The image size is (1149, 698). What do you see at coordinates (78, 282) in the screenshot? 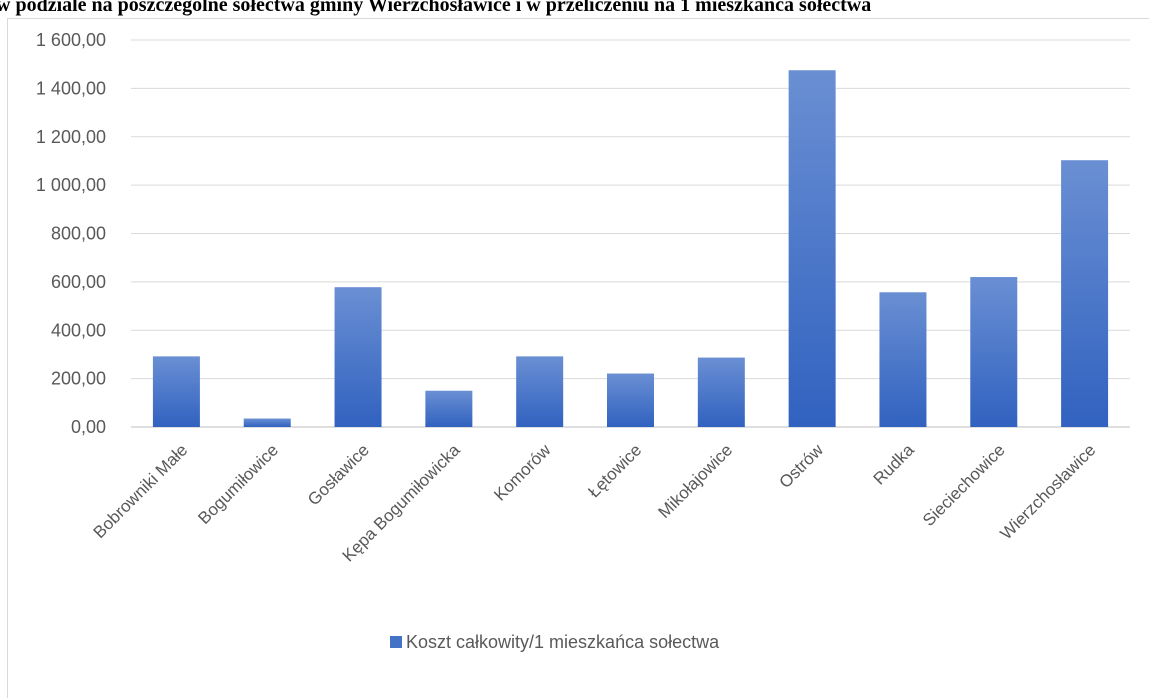
I see `y-tick-label: 600,00` at bounding box center [78, 282].